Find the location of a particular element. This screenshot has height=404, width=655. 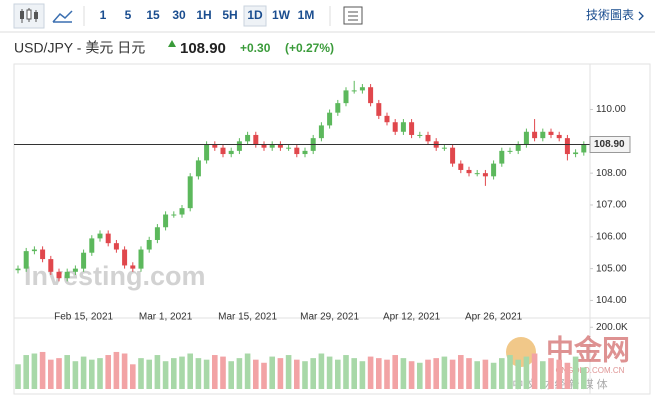

technical-chart-link: 技術圖表 is located at coordinates (610, 15).